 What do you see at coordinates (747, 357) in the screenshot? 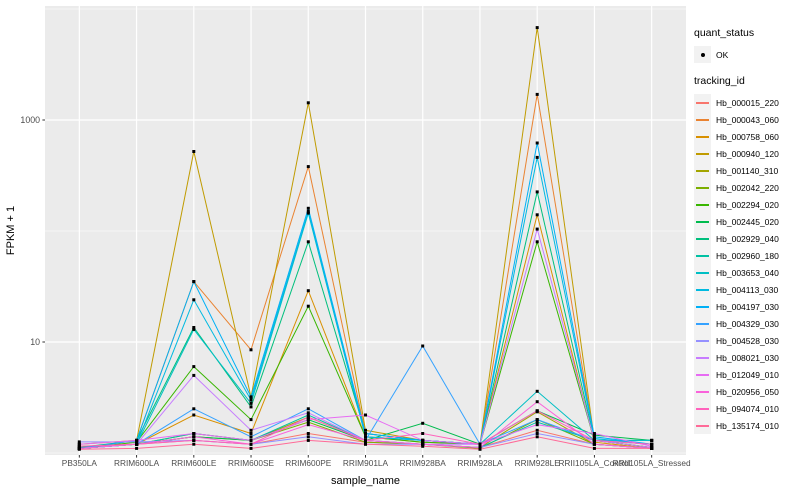
I see `legend-item-Hb_008021_030: Hb_008021_030` at bounding box center [747, 357].